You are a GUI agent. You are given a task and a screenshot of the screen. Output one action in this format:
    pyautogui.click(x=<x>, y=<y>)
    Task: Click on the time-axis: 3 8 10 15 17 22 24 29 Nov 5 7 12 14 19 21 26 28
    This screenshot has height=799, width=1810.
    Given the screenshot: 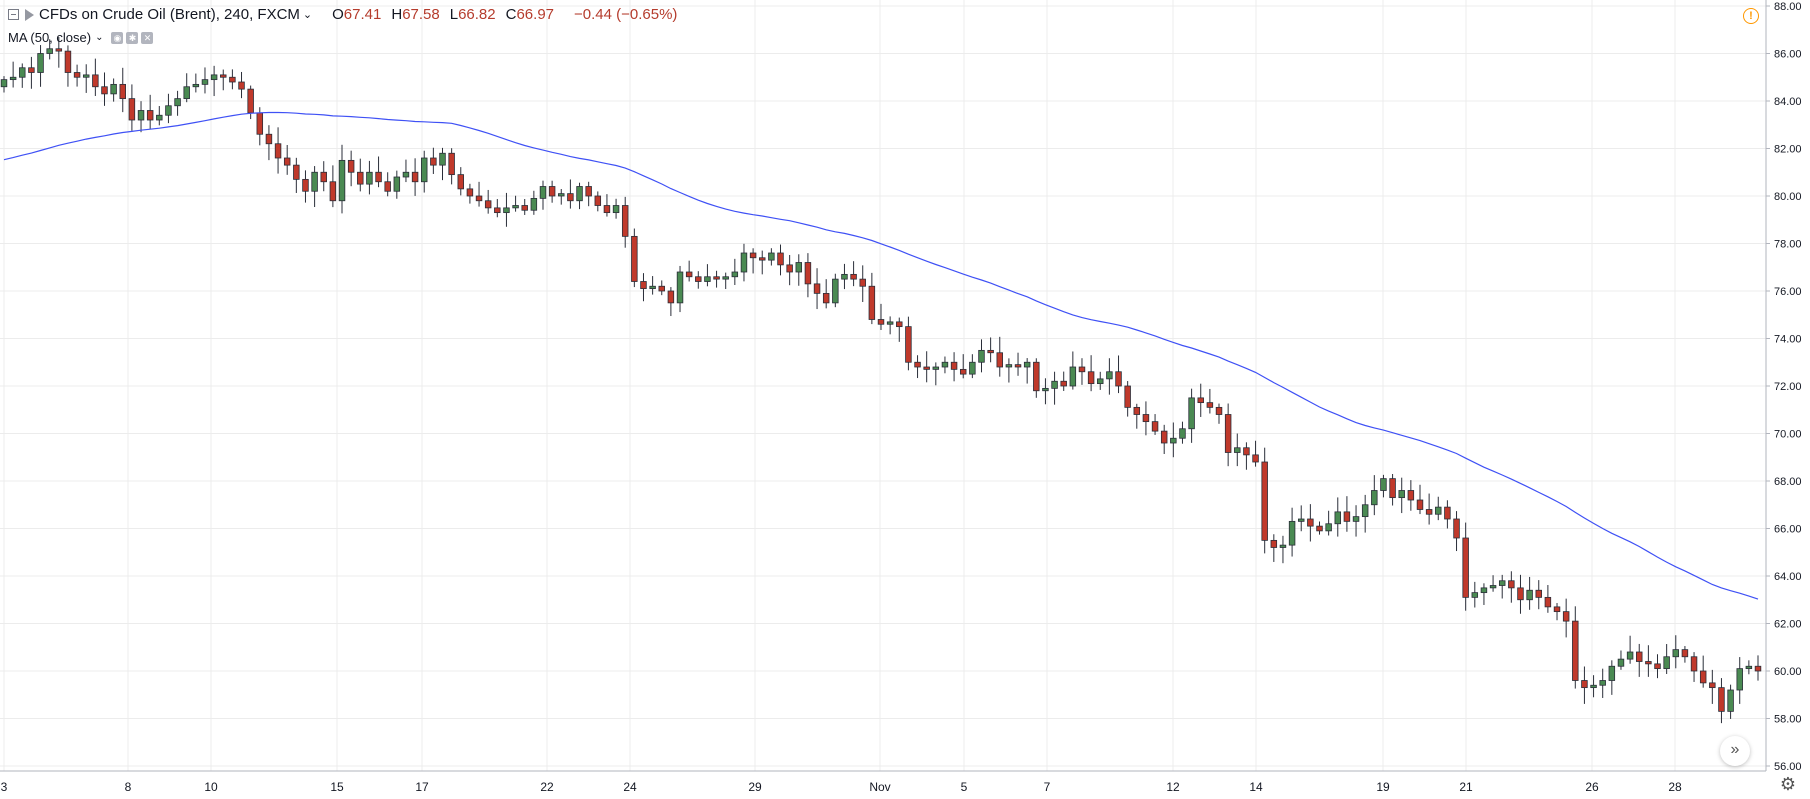 What is the action you would take?
    pyautogui.click(x=841, y=787)
    